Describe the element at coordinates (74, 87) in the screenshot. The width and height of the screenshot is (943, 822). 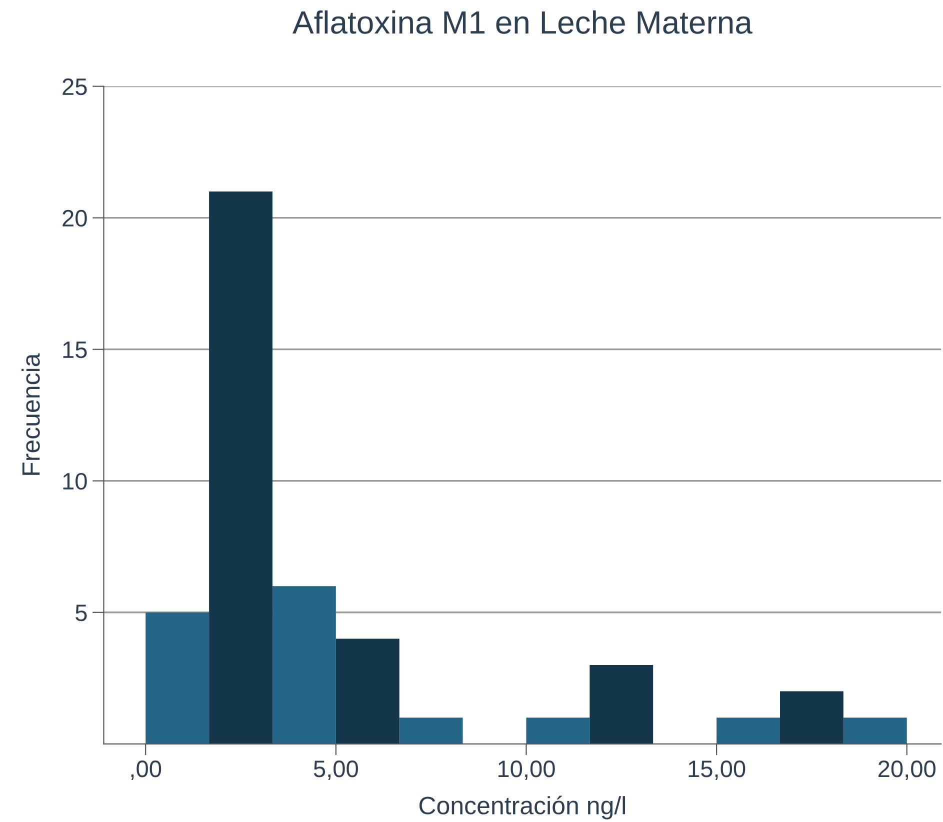
I see `y-tick-label: 25` at that location.